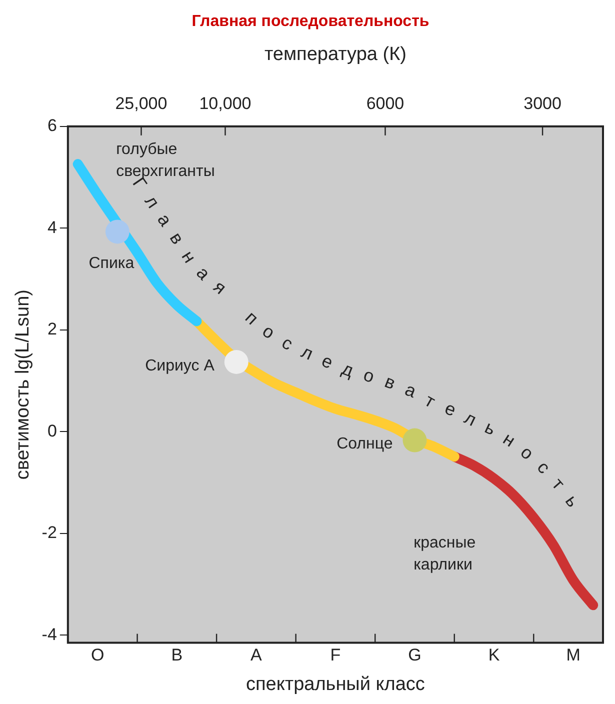 The width and height of the screenshot is (615, 704). What do you see at coordinates (141, 104) in the screenshot?
I see `text: 25,000` at bounding box center [141, 104].